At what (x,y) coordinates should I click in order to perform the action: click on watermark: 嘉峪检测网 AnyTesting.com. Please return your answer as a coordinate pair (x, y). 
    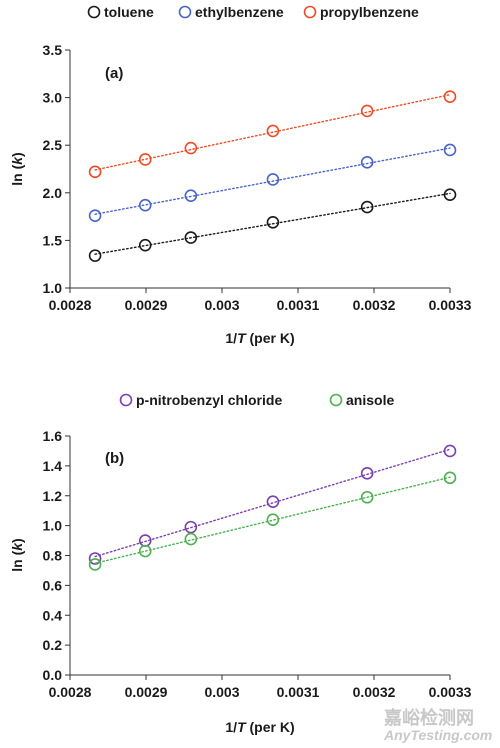
    Looking at the image, I should click on (437, 725).